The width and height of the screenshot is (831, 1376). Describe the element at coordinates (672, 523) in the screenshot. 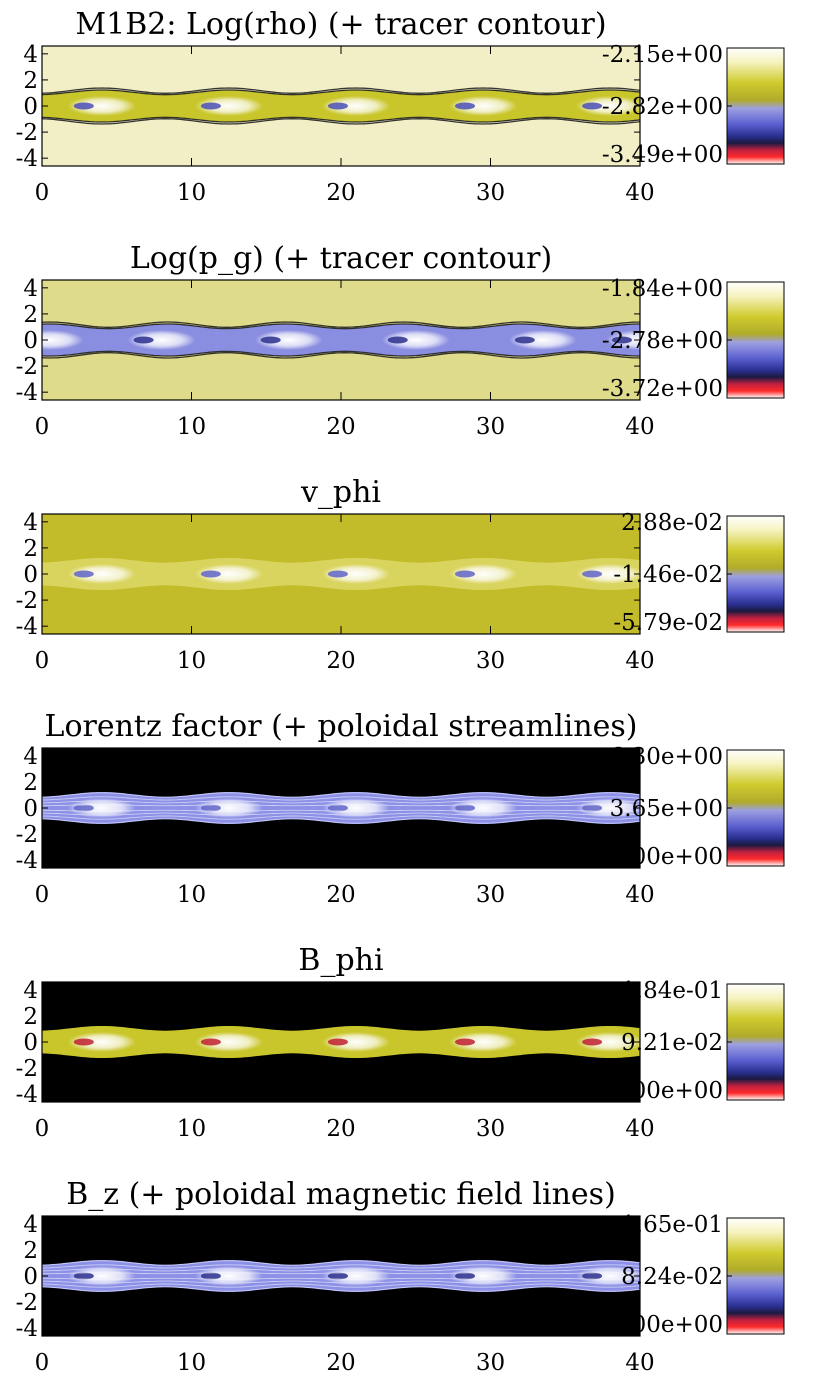

I see `colorbar-tick-label: 2.88e-02` at that location.